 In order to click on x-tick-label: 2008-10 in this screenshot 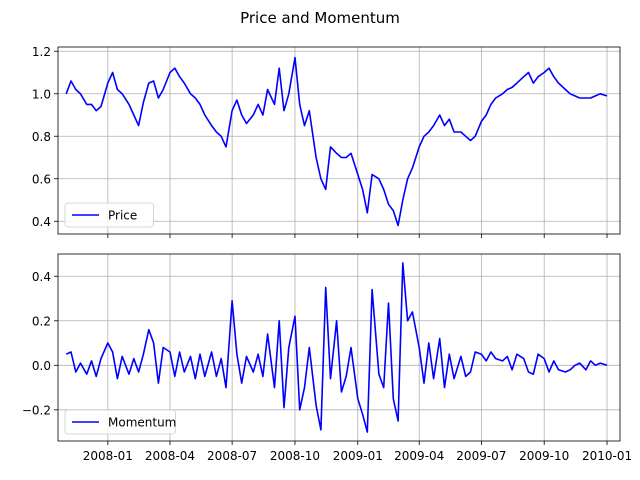, I will do `click(295, 456)`.